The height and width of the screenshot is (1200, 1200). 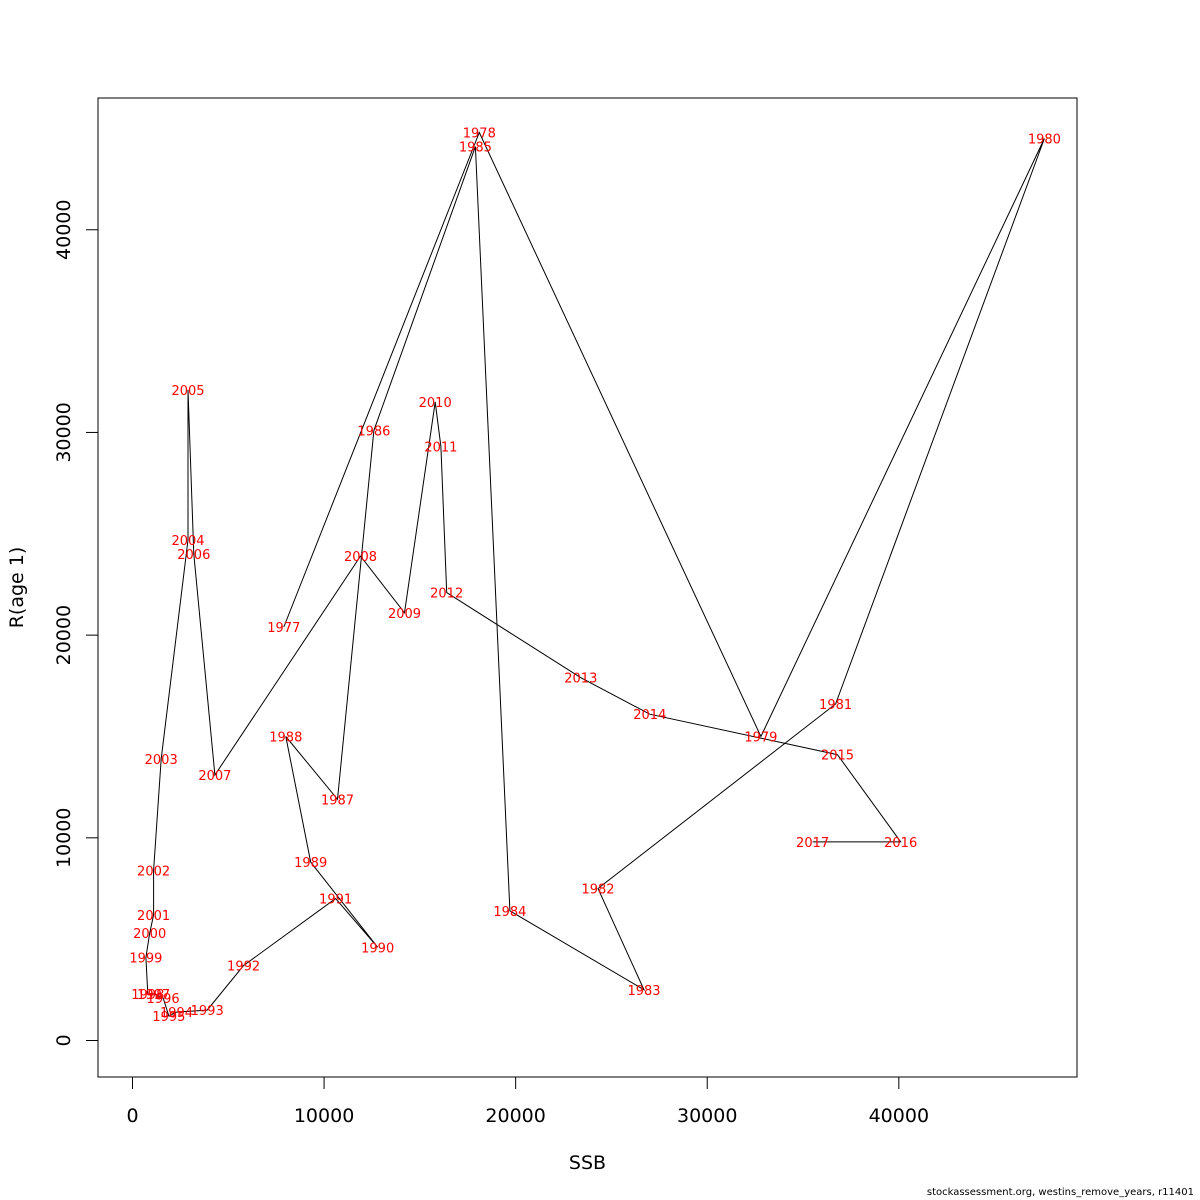 I want to click on year-label-1990: 1990, so click(x=377, y=948).